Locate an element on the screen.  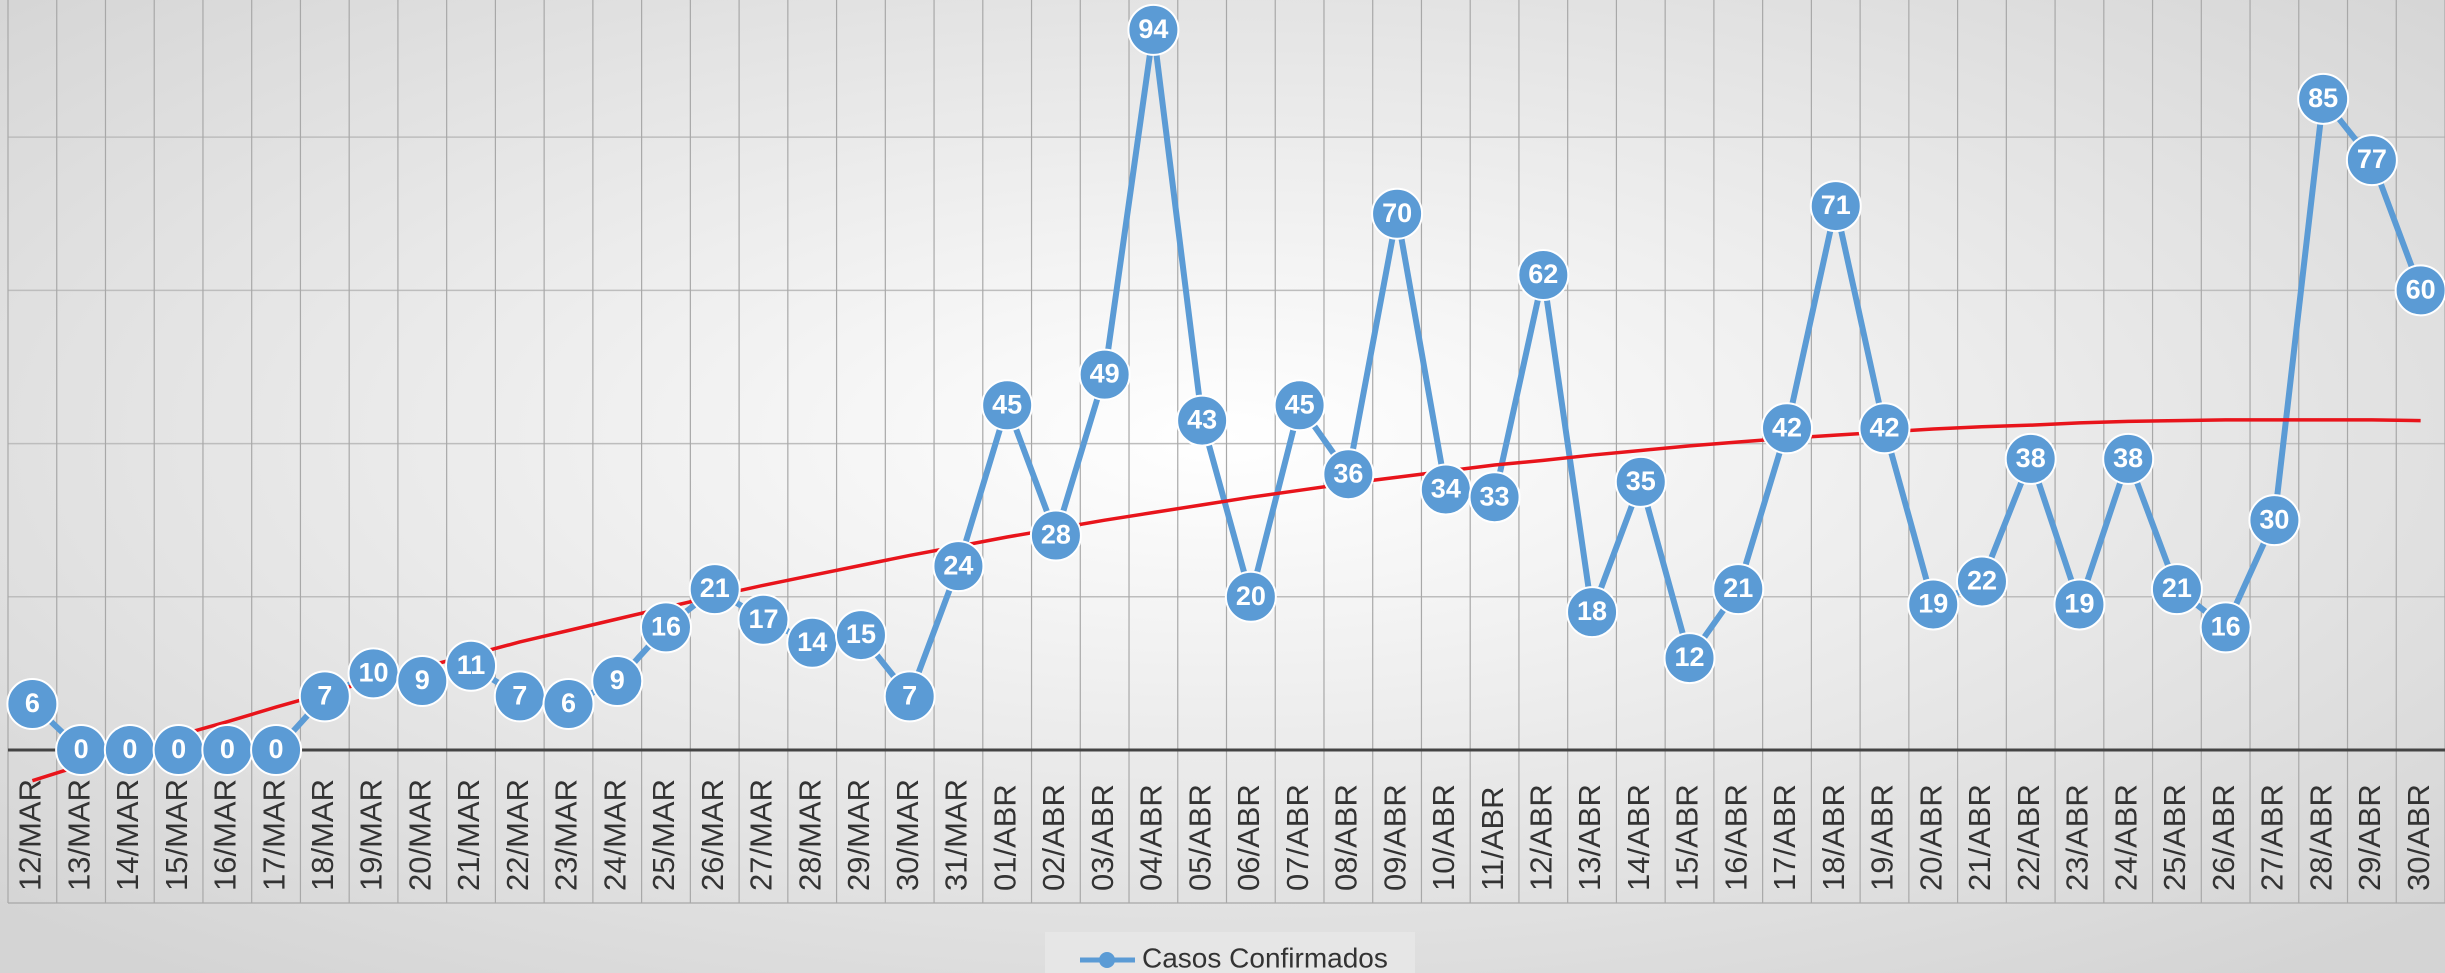
x-tick-label: 25/ABR is located at coordinates (2174, 837).